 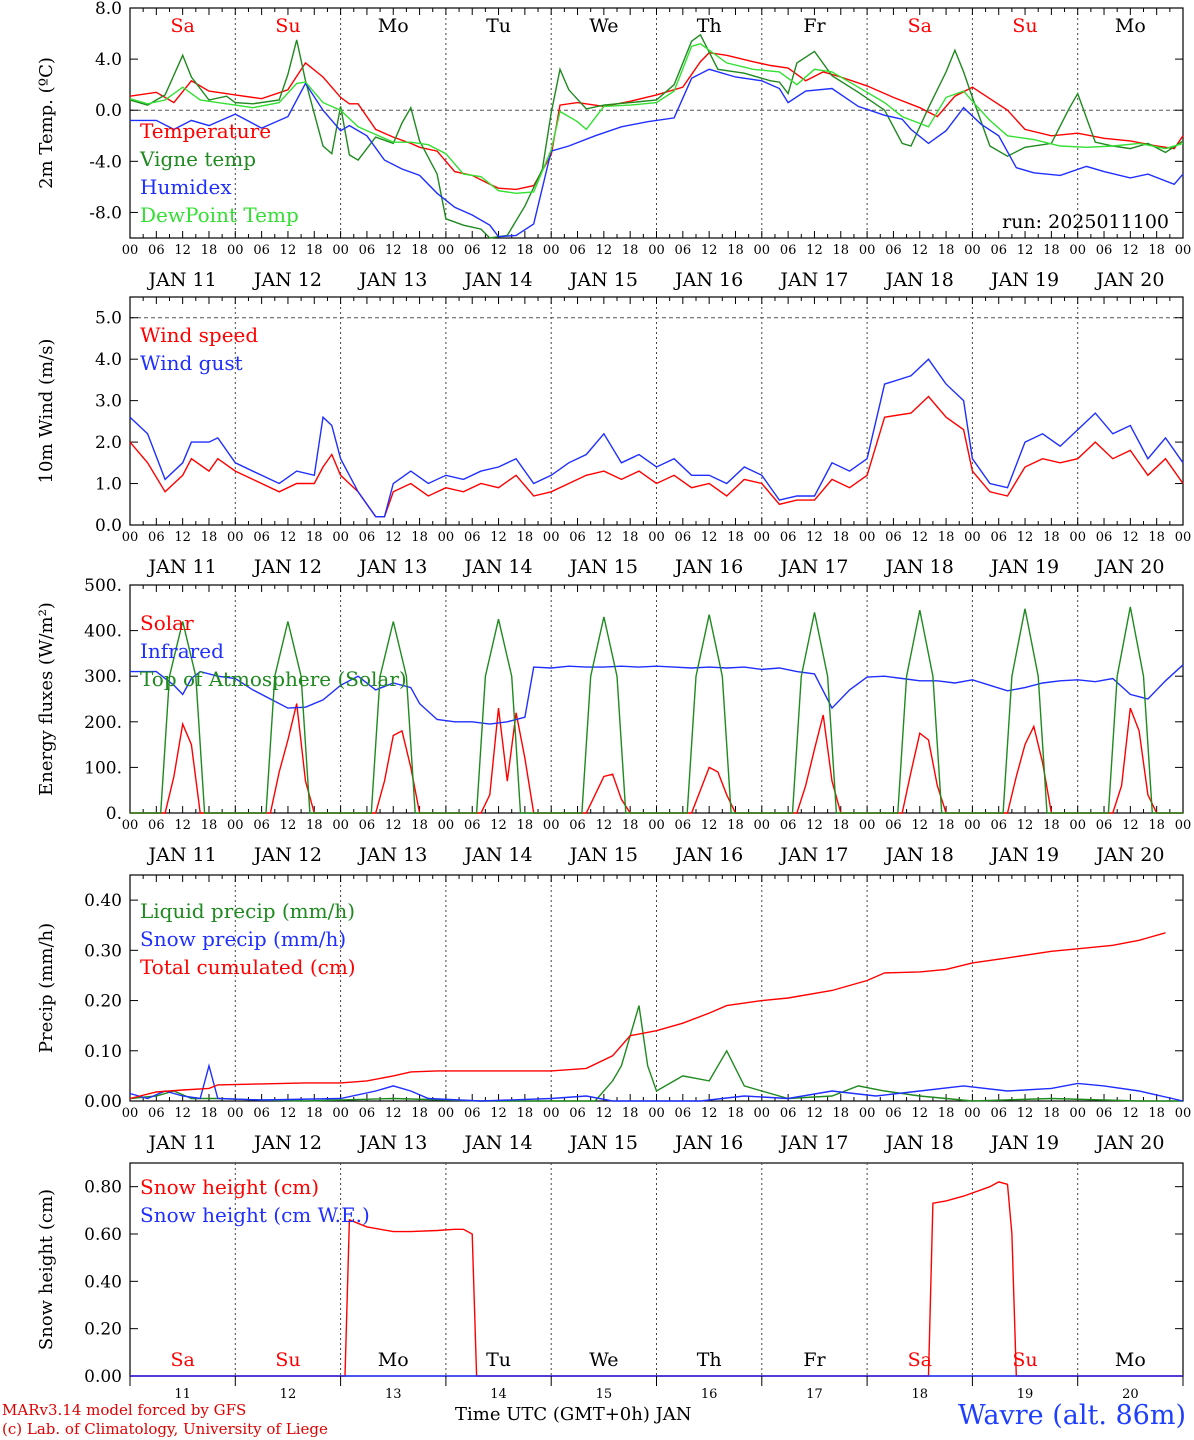 I want to click on legend-entry: Infrared, so click(x=182, y=651).